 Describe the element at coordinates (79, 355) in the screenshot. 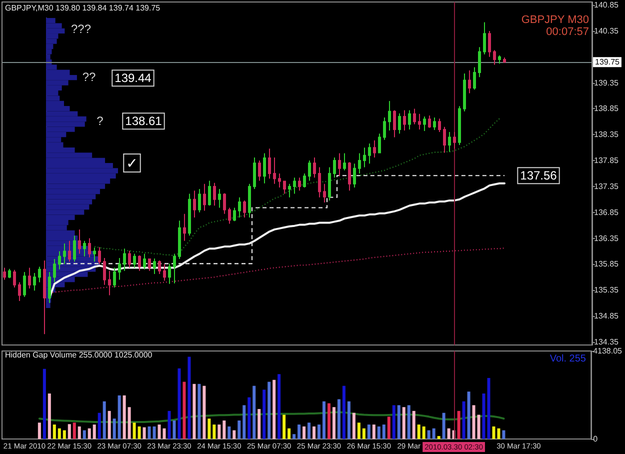

I see `chart-title: Hidden Gap Volume 255.0000 1025.0000` at that location.